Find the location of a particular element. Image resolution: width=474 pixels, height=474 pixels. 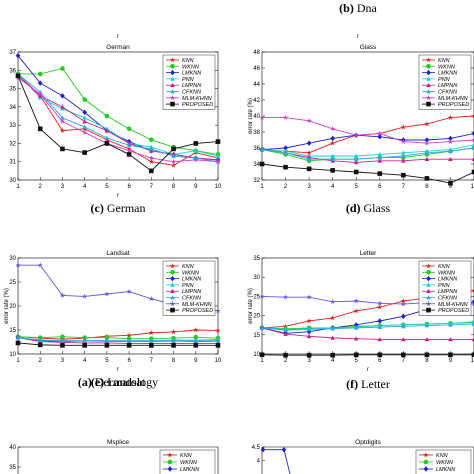

legend-box is located at coordinates (189, 82).